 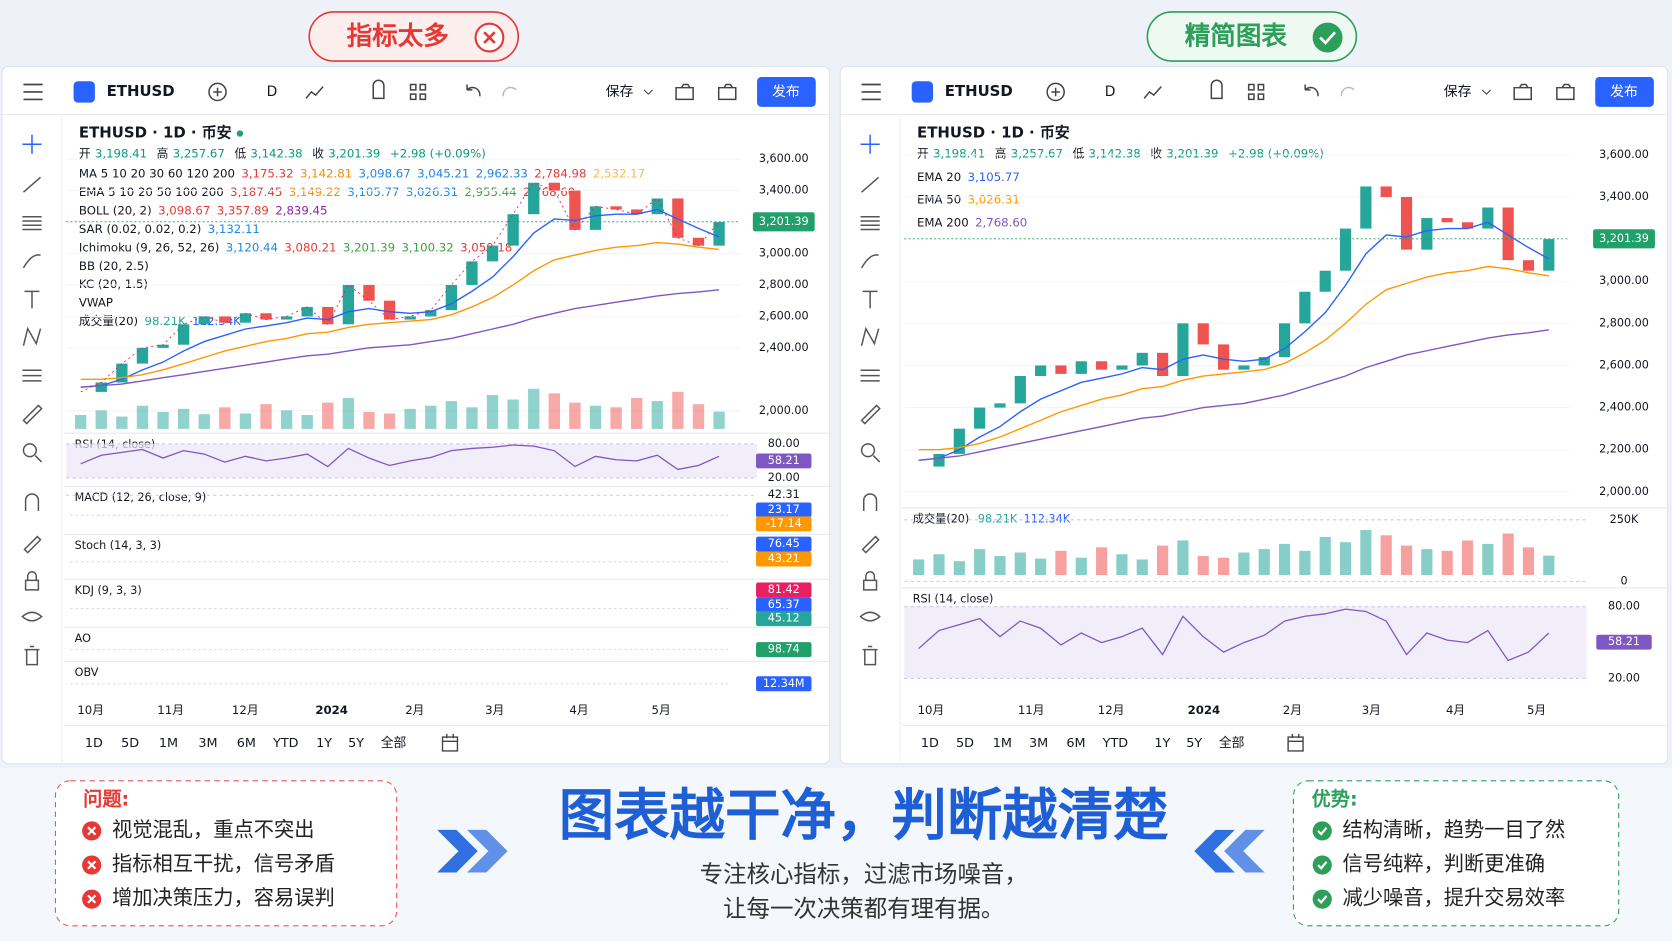 What do you see at coordinates (1156, 153) in the screenshot?
I see `ohlc-value: 收` at bounding box center [1156, 153].